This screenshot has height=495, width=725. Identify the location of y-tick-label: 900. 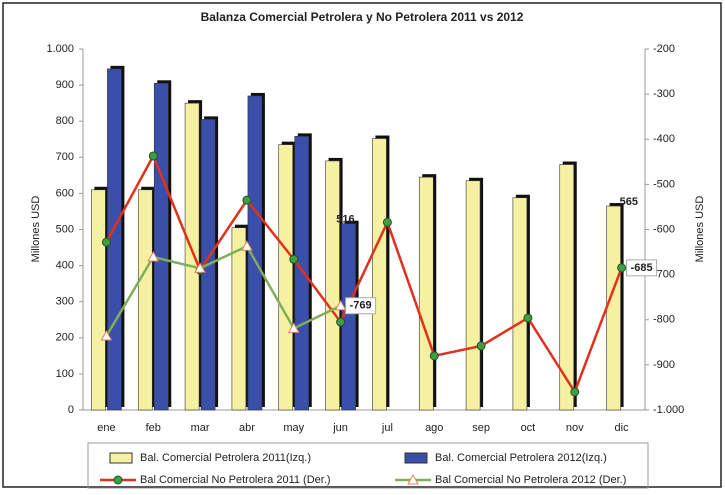
(65, 85).